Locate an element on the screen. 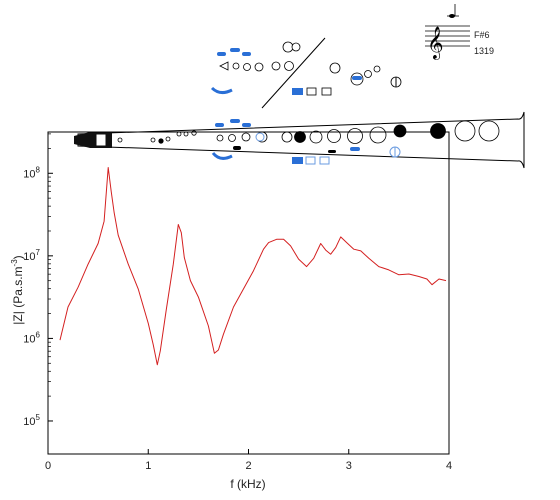  fingering-chart is located at coordinates (306, 73).